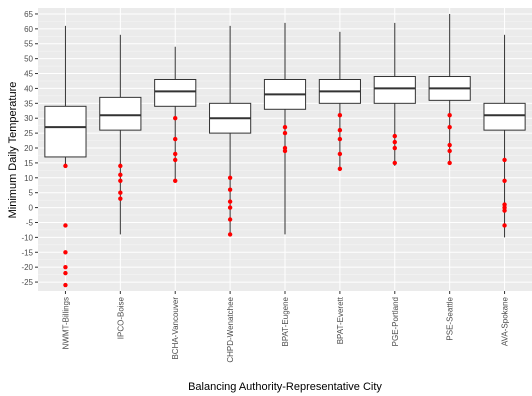 The height and width of the screenshot is (396, 532). Describe the element at coordinates (31, 193) in the screenshot. I see `y-tick-label: 5` at that location.